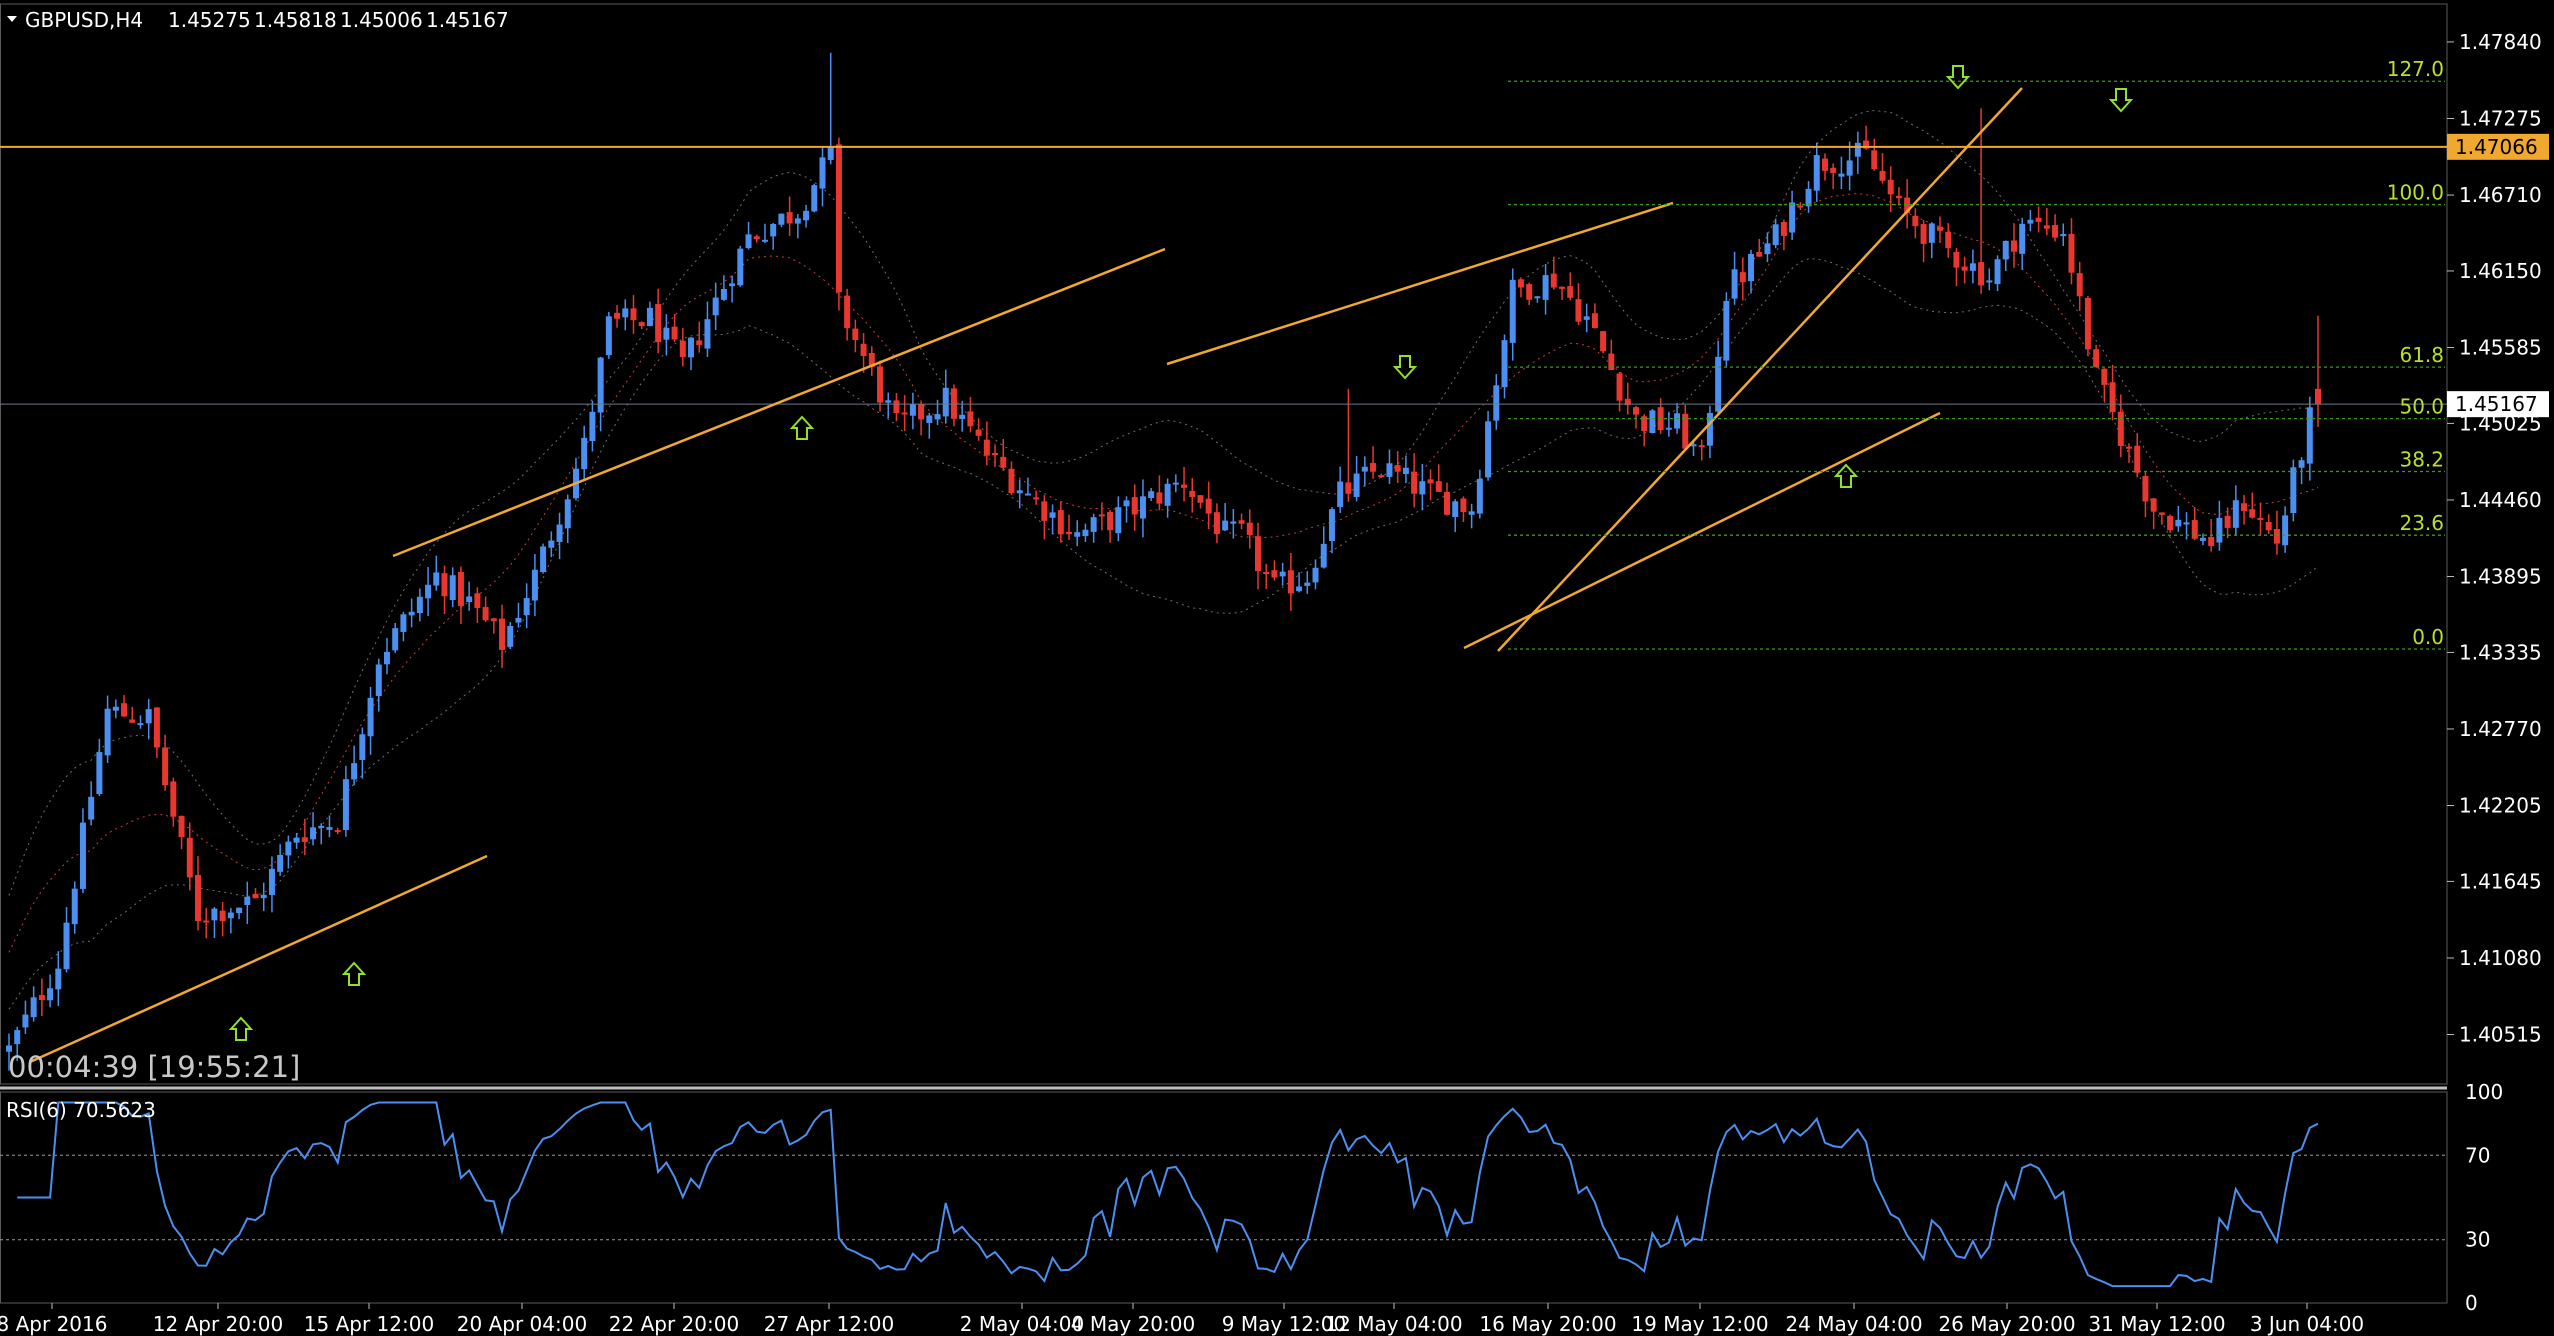 This screenshot has width=2554, height=1336. What do you see at coordinates (1699, 1324) in the screenshot?
I see `x-tick-label: 19 May 12:00` at bounding box center [1699, 1324].